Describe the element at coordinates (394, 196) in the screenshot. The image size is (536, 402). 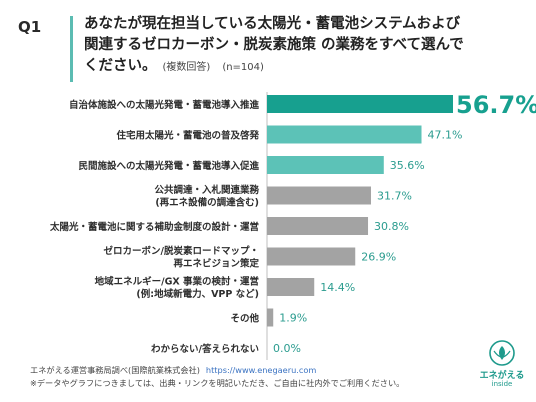
I see `value-label: 31.7%` at that location.